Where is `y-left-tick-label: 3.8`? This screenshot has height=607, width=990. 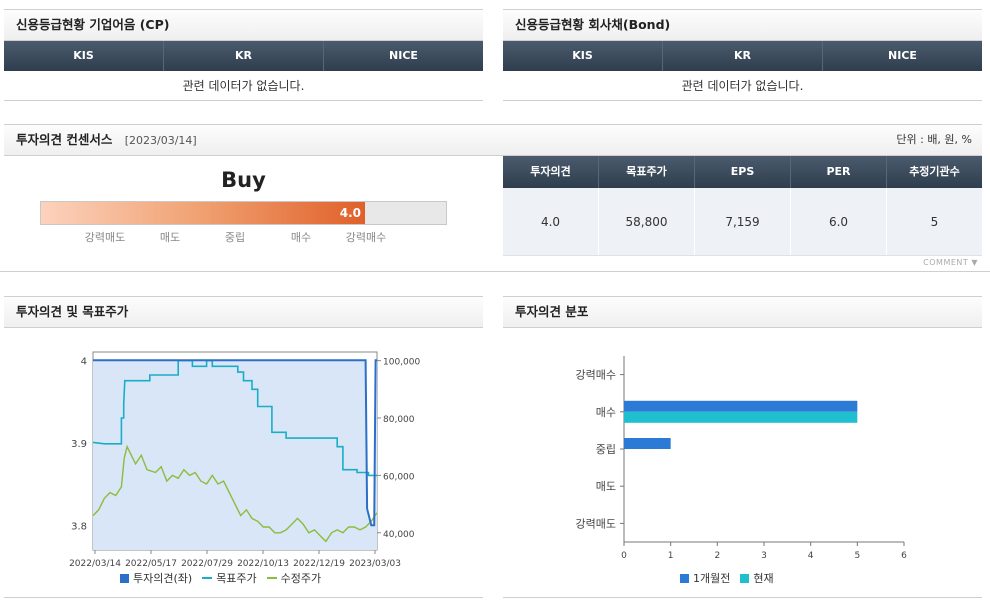
y-left-tick-label: 3.8 is located at coordinates (79, 526).